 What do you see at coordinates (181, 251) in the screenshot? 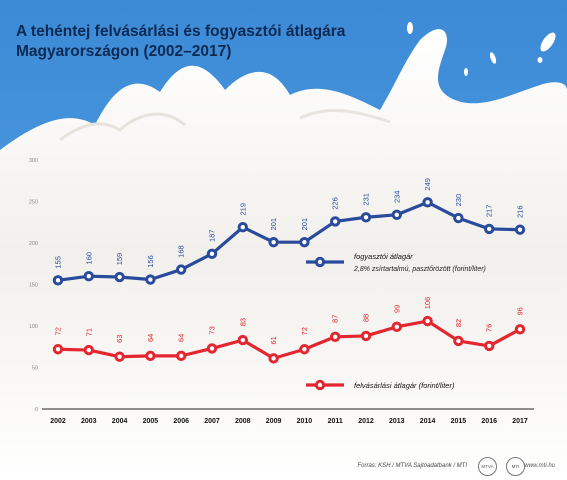
I see `data-label: 168` at bounding box center [181, 251].